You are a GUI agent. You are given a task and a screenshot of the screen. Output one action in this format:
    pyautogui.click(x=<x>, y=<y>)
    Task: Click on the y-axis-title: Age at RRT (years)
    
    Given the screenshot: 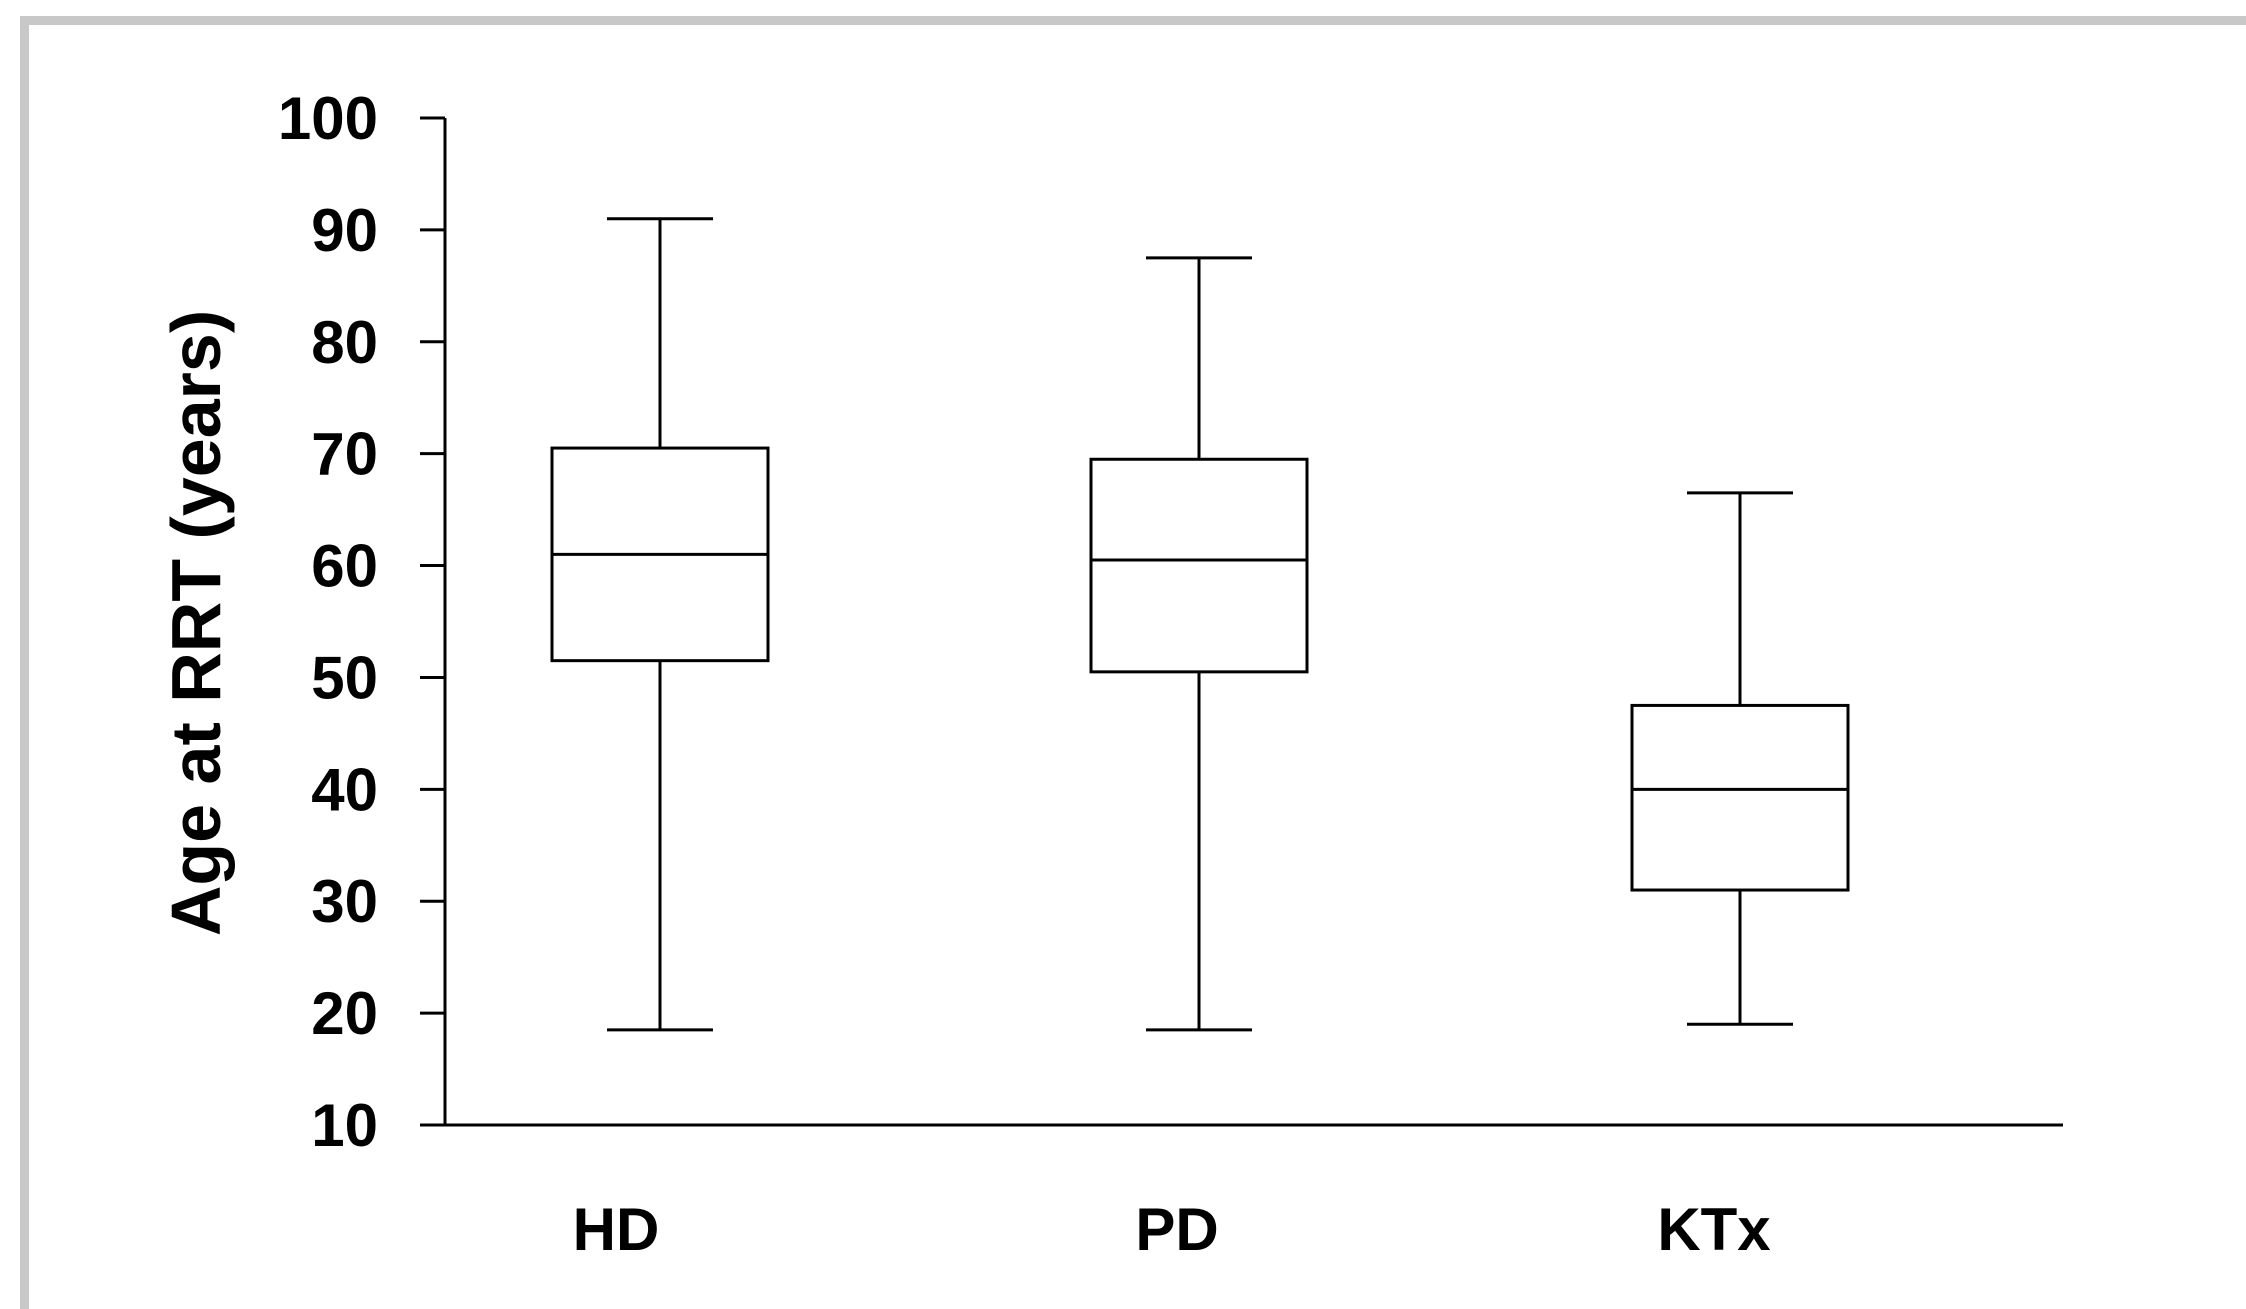 What is the action you would take?
    pyautogui.click(x=196, y=623)
    